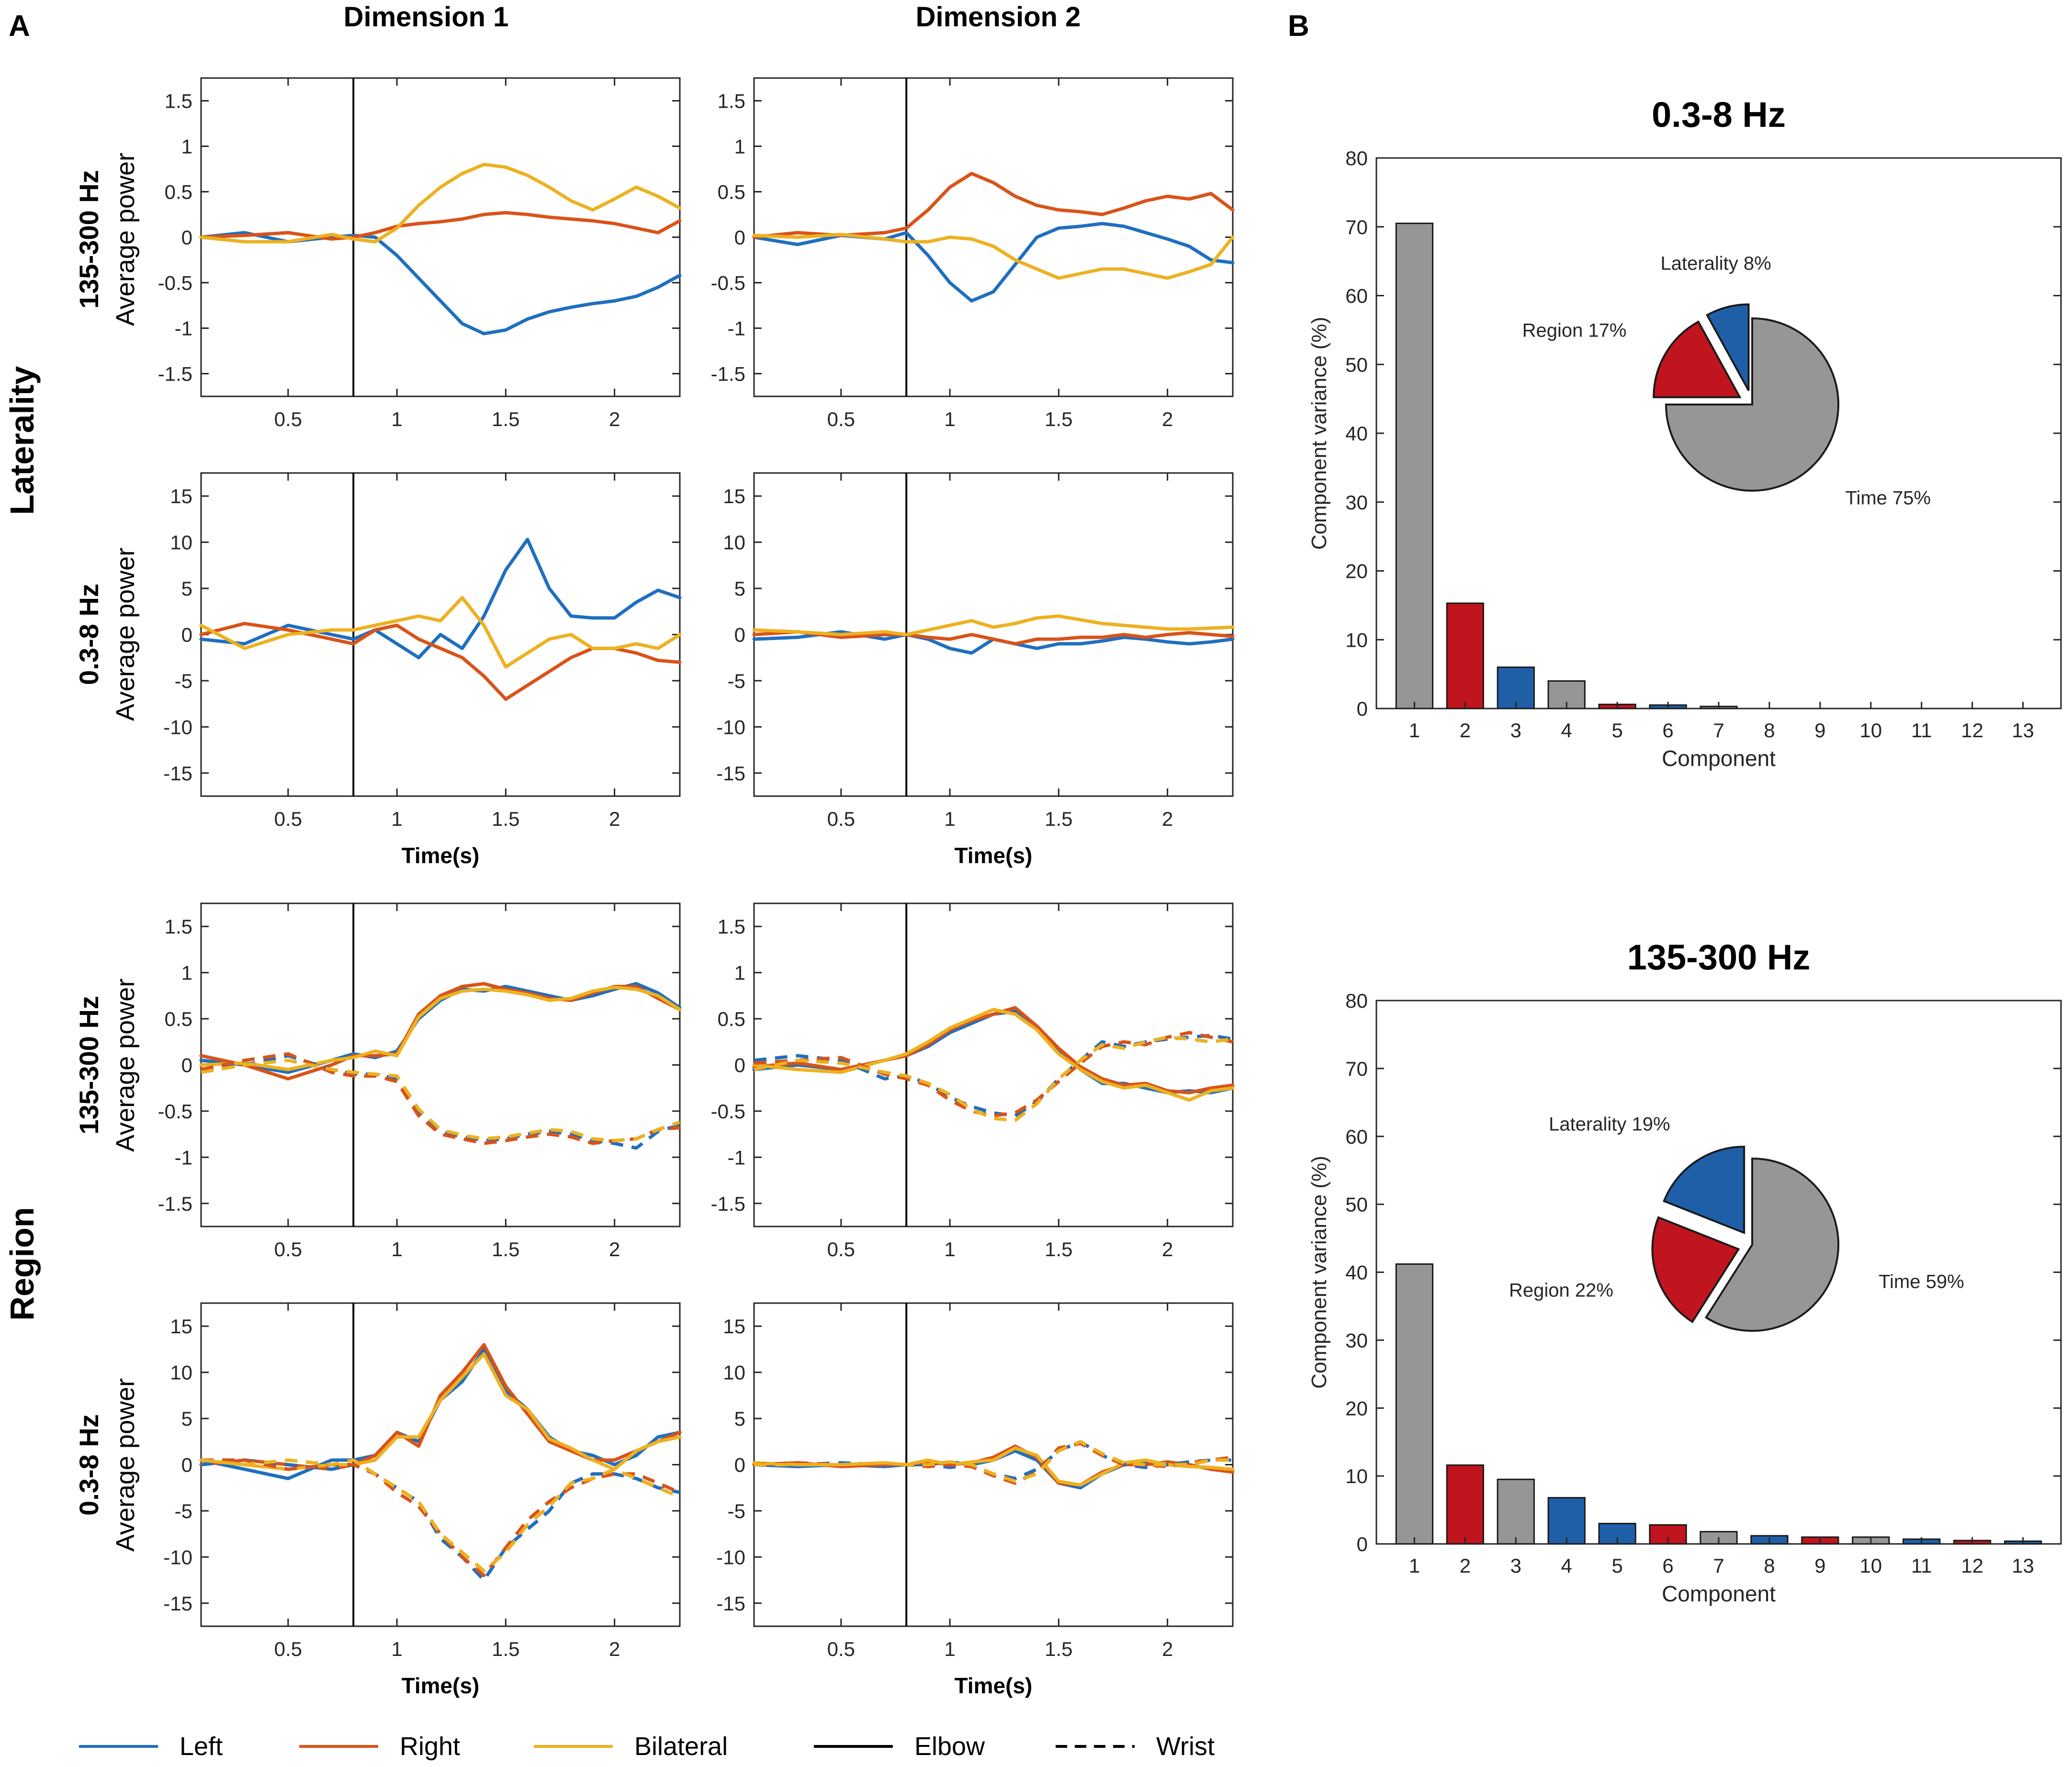 The image size is (2072, 1767). What do you see at coordinates (22, 440) in the screenshot?
I see `group-label-laterality: Laterality` at bounding box center [22, 440].